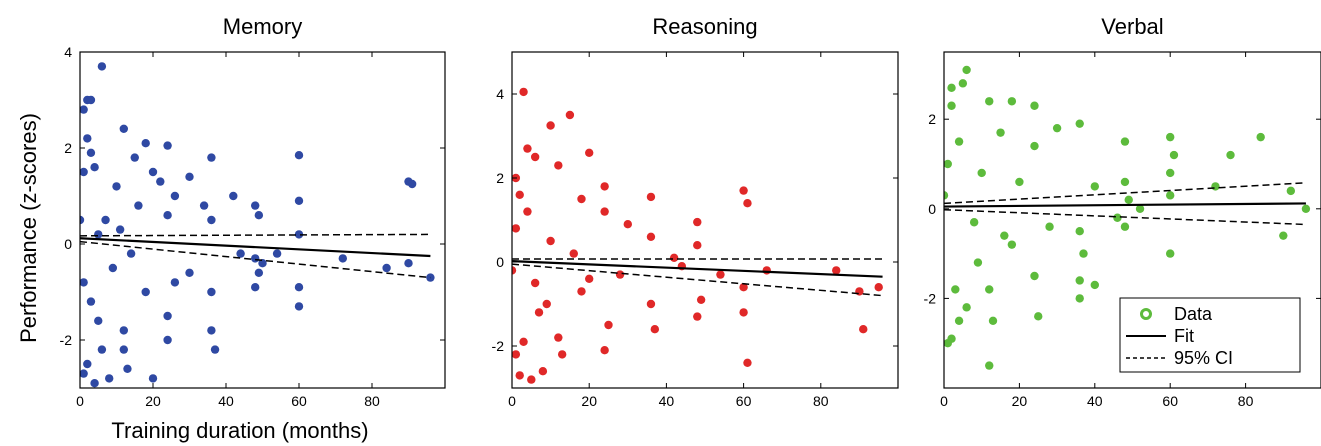 Image resolution: width=1321 pixels, height=446 pixels. I want to click on panel-title: Memory, so click(262, 26).